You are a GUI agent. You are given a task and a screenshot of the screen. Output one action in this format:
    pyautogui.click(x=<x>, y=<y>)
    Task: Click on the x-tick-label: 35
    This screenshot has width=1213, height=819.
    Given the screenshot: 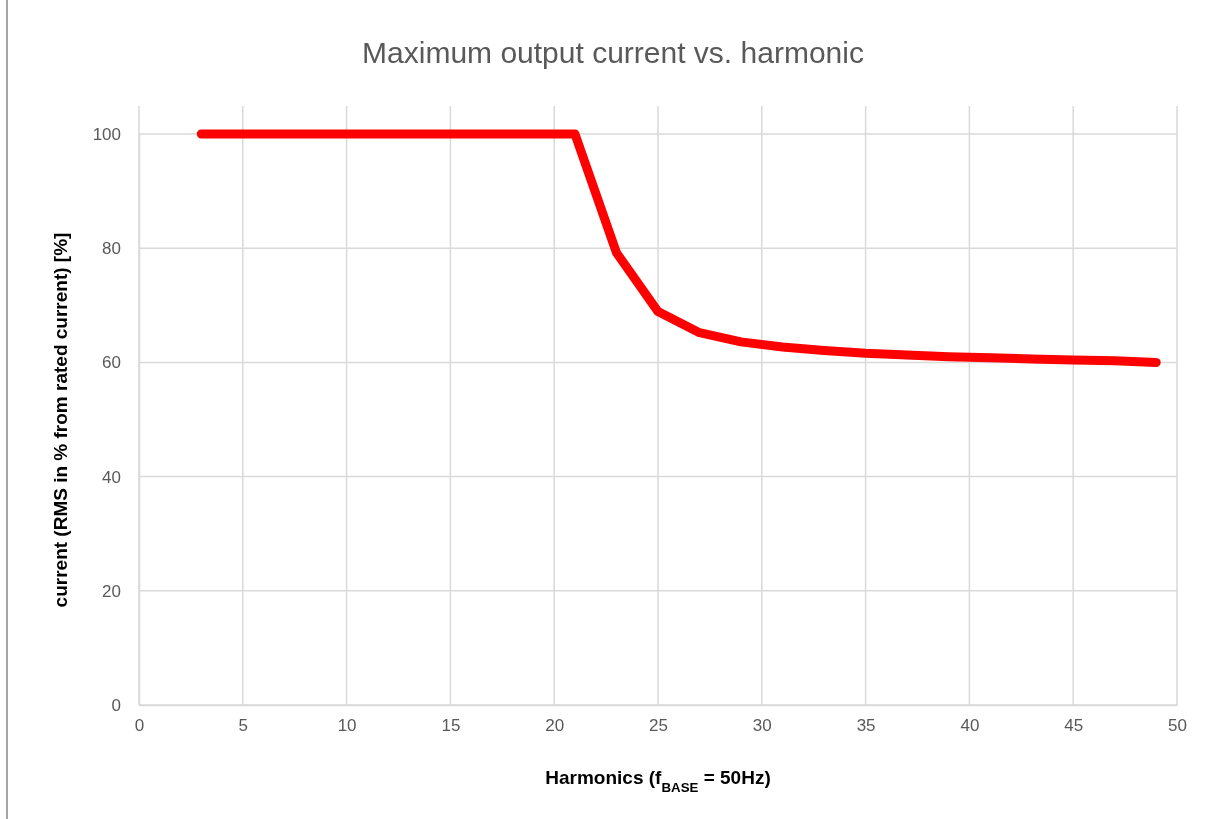 What is the action you would take?
    pyautogui.click(x=866, y=726)
    